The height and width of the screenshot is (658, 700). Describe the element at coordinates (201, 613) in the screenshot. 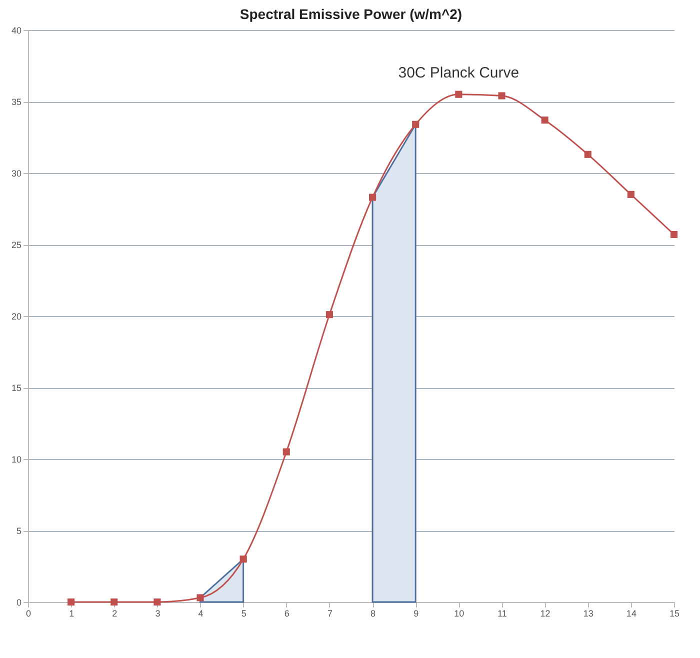

I see `x-tick-label: 4` at that location.